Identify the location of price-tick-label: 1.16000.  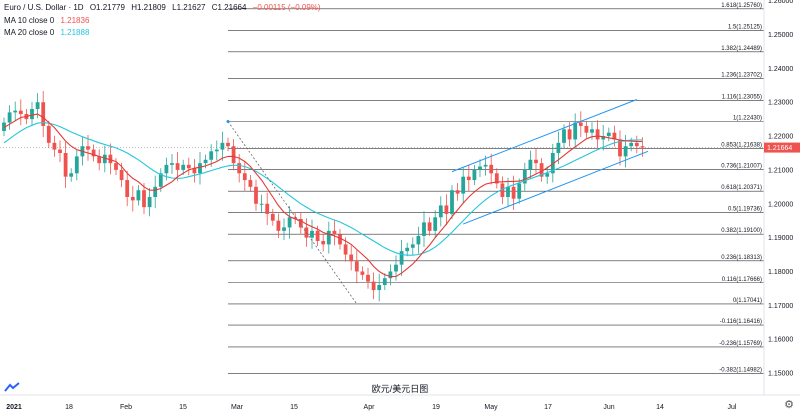
(780, 340).